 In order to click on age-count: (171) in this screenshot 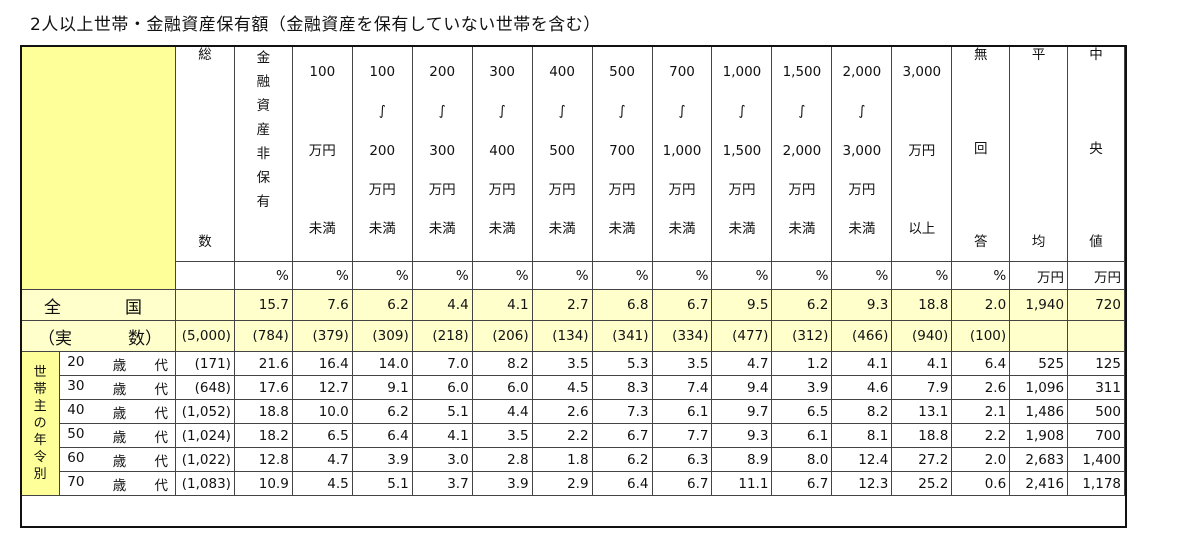, I will do `click(205, 363)`.